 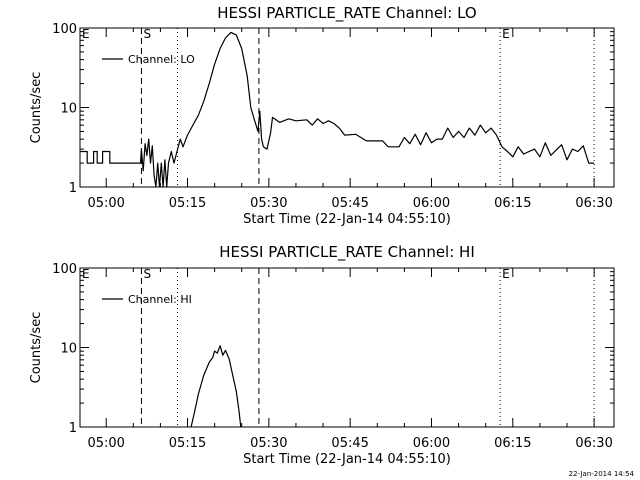 I want to click on hi-series-line, so click(x=216, y=386).